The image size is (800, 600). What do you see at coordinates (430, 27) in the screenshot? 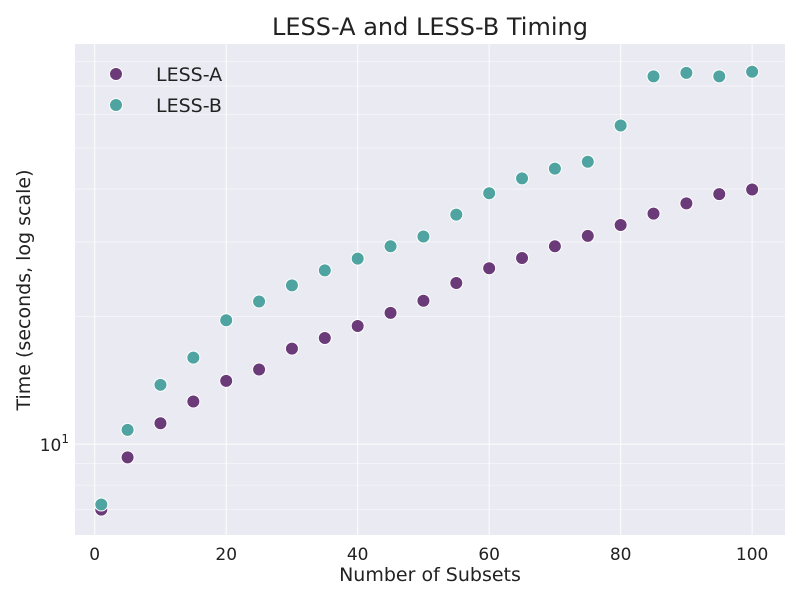
I see `chart-title: LESS-A and LESS-B Timing` at bounding box center [430, 27].